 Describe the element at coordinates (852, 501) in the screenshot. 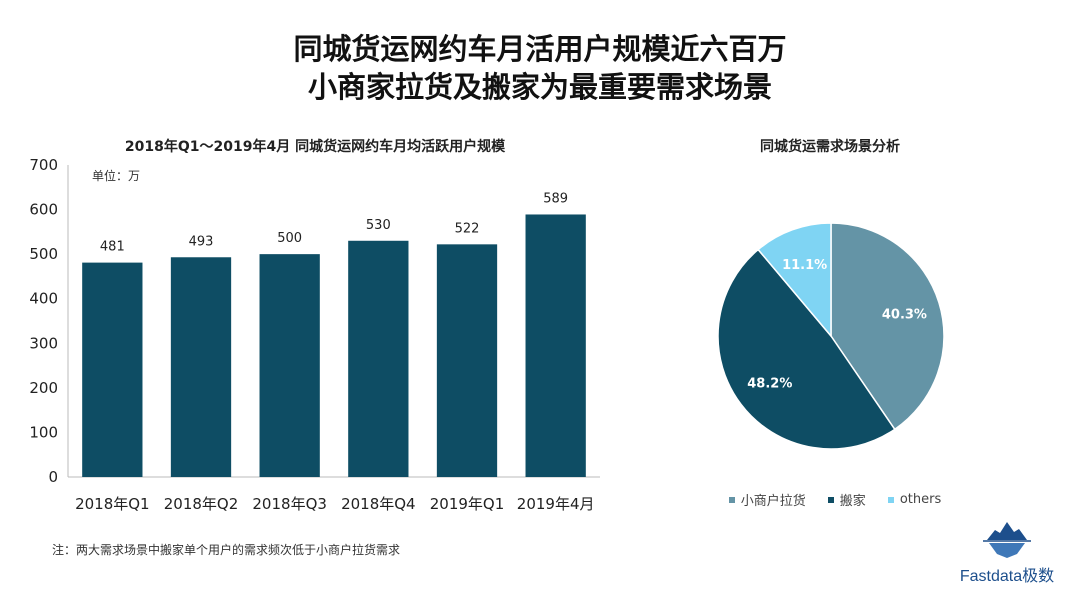

I see `legend-label: 搬家` at that location.